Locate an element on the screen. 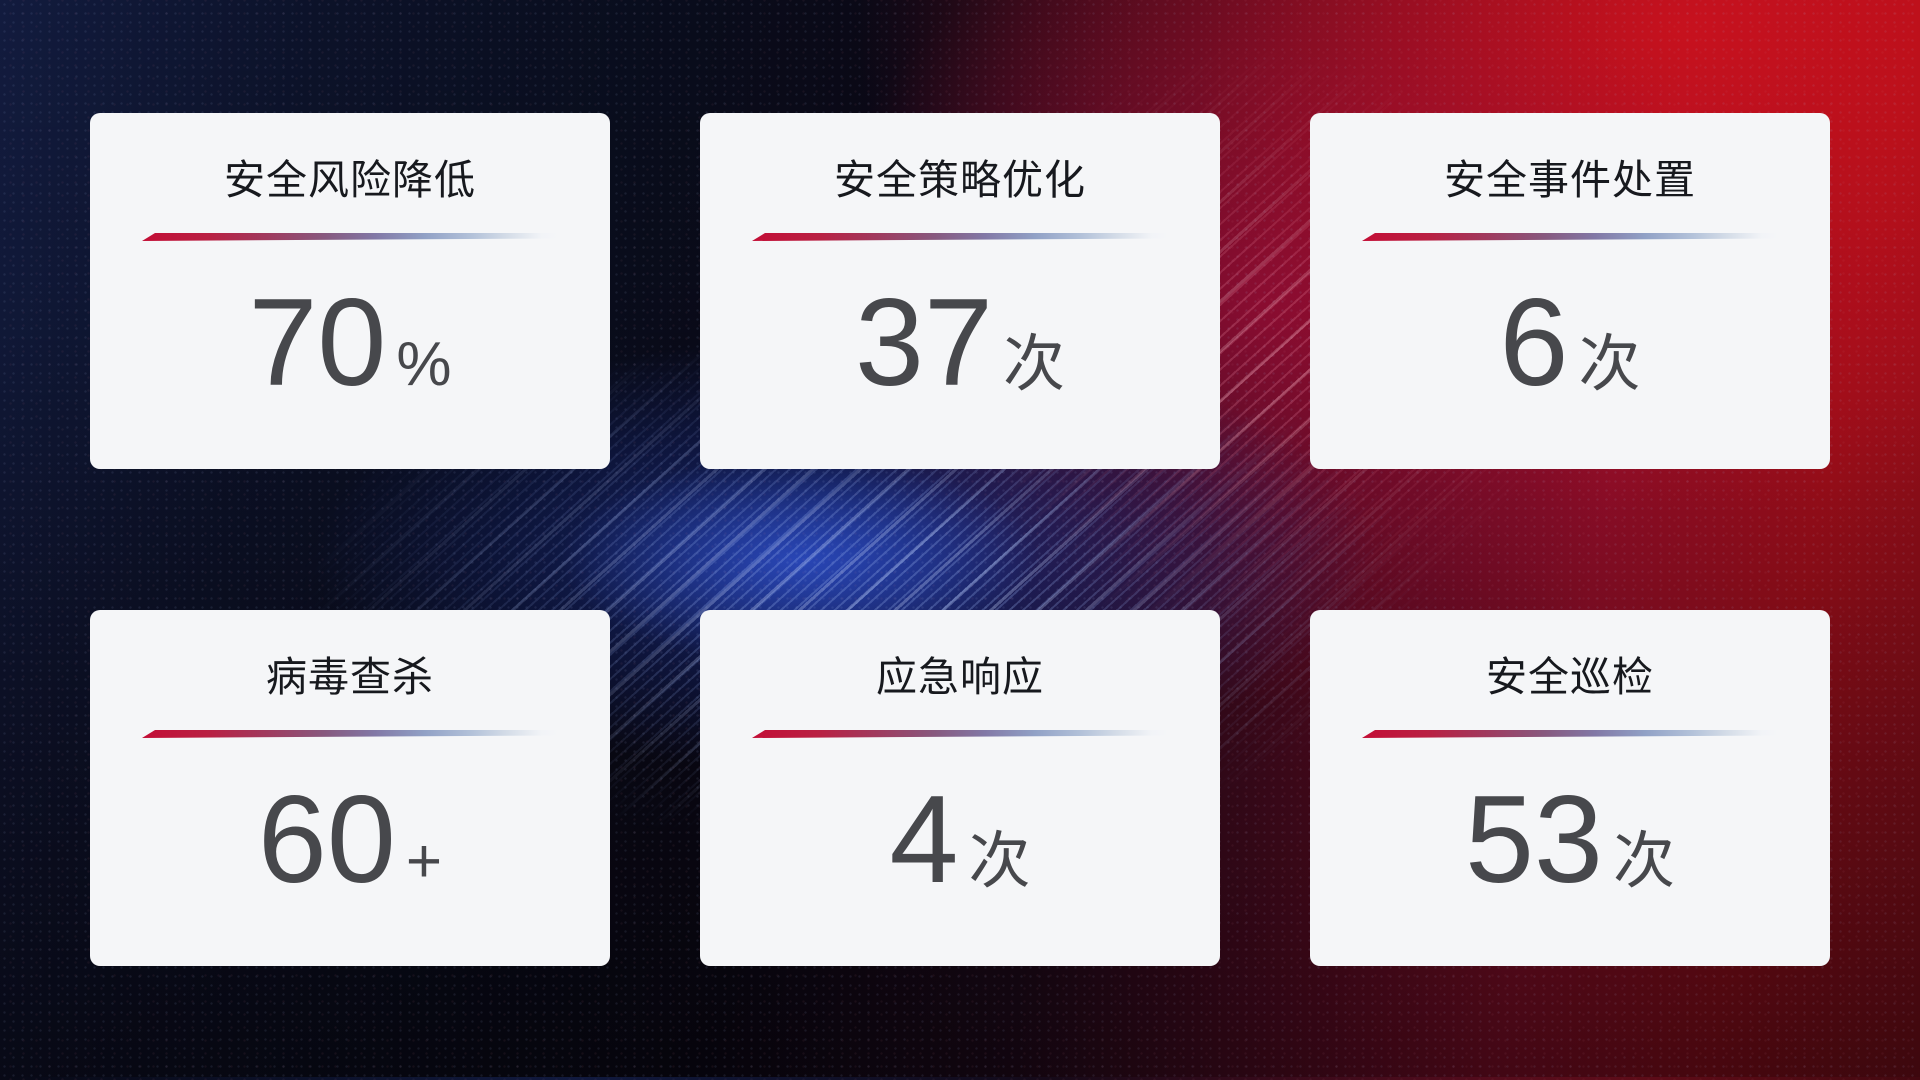 The image size is (1920, 1080). stat-card-virus-scan: 病毒查杀 60 + is located at coordinates (350, 788).